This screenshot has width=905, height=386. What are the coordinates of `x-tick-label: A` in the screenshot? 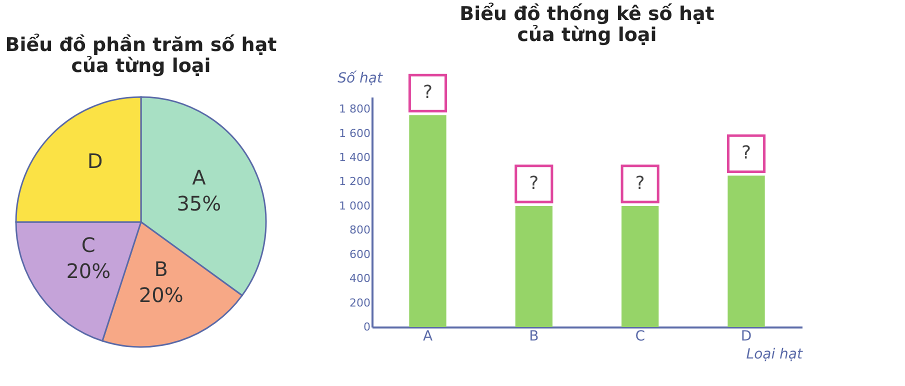 It's located at (427, 336).